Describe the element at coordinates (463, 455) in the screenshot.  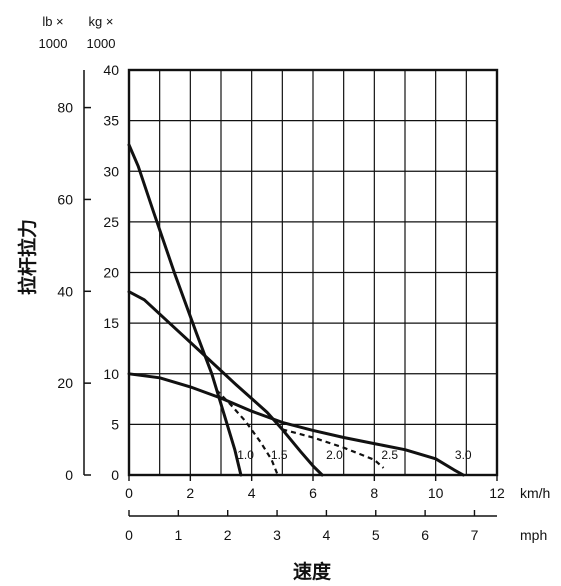
I see `curve-label: 3.0` at that location.